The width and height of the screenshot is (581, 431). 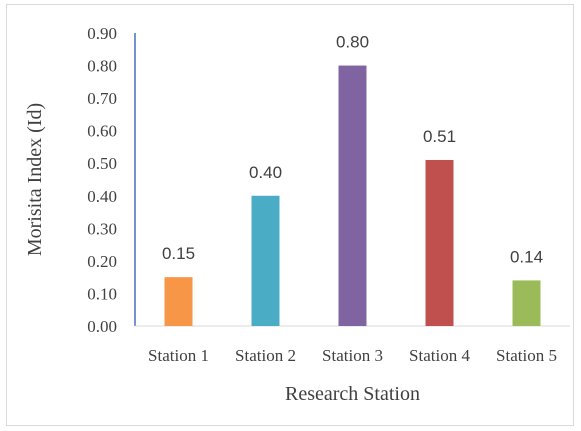 What do you see at coordinates (265, 355) in the screenshot?
I see `x-tick-label: Station 2` at bounding box center [265, 355].